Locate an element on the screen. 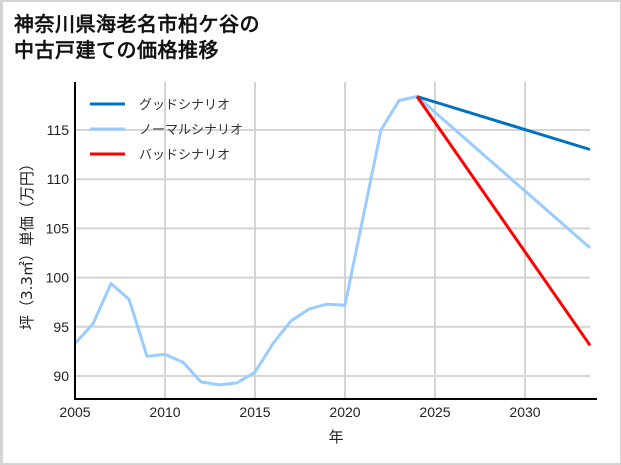 The height and width of the screenshot is (465, 621). x-axis-label: 年 is located at coordinates (335, 437).